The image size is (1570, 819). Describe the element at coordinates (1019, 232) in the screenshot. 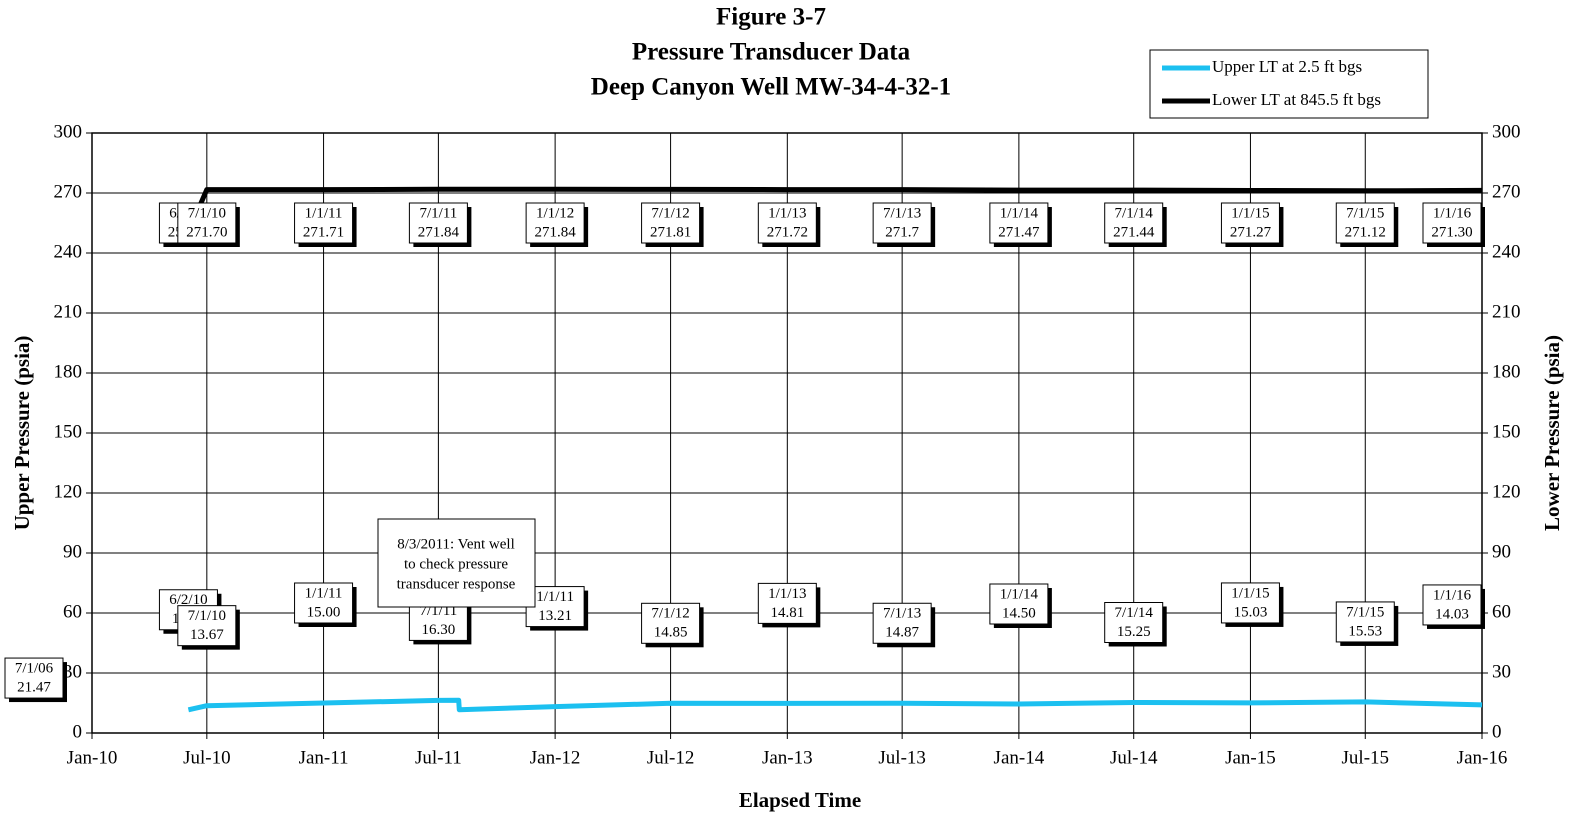

I see `label-text: 271.47` at that location.